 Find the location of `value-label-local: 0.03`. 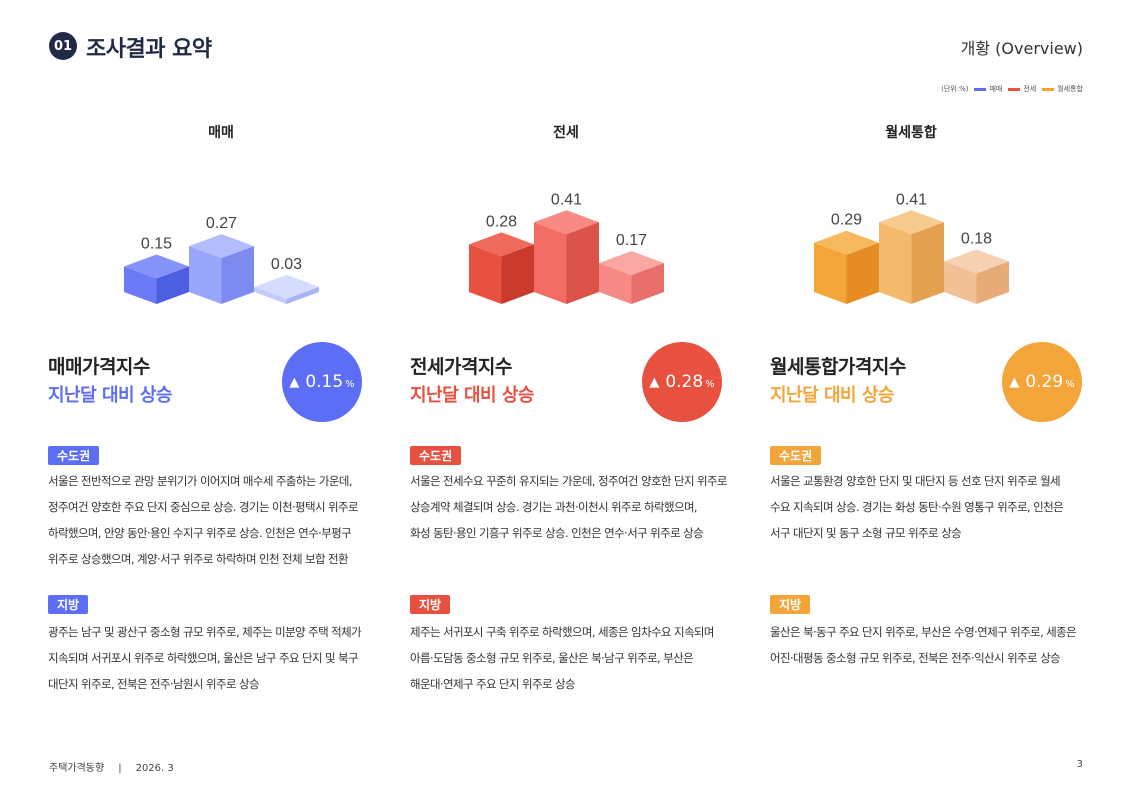

value-label-local: 0.03 is located at coordinates (286, 264).